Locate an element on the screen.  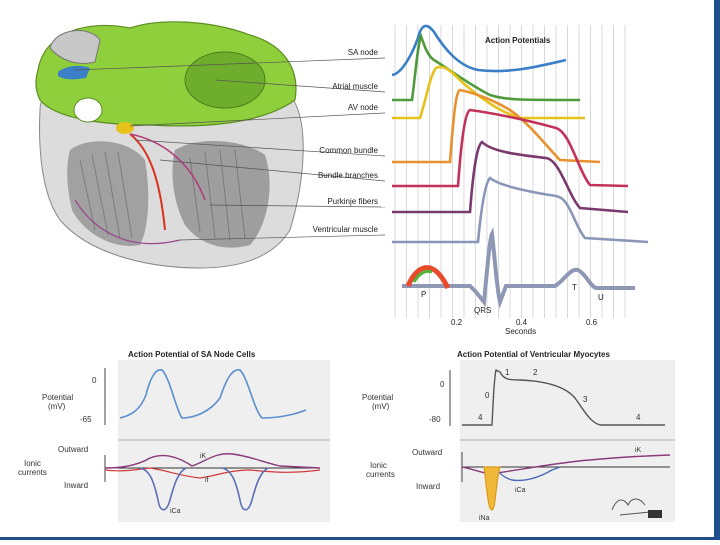
bundle-branches-trace is located at coordinates (510, 148).